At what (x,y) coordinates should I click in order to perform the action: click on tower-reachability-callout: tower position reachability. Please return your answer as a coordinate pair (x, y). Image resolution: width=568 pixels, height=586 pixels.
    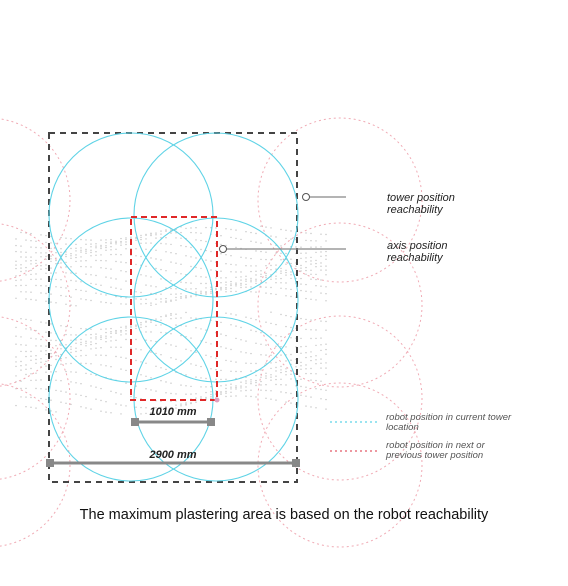
    Looking at the image, I should click on (378, 204).